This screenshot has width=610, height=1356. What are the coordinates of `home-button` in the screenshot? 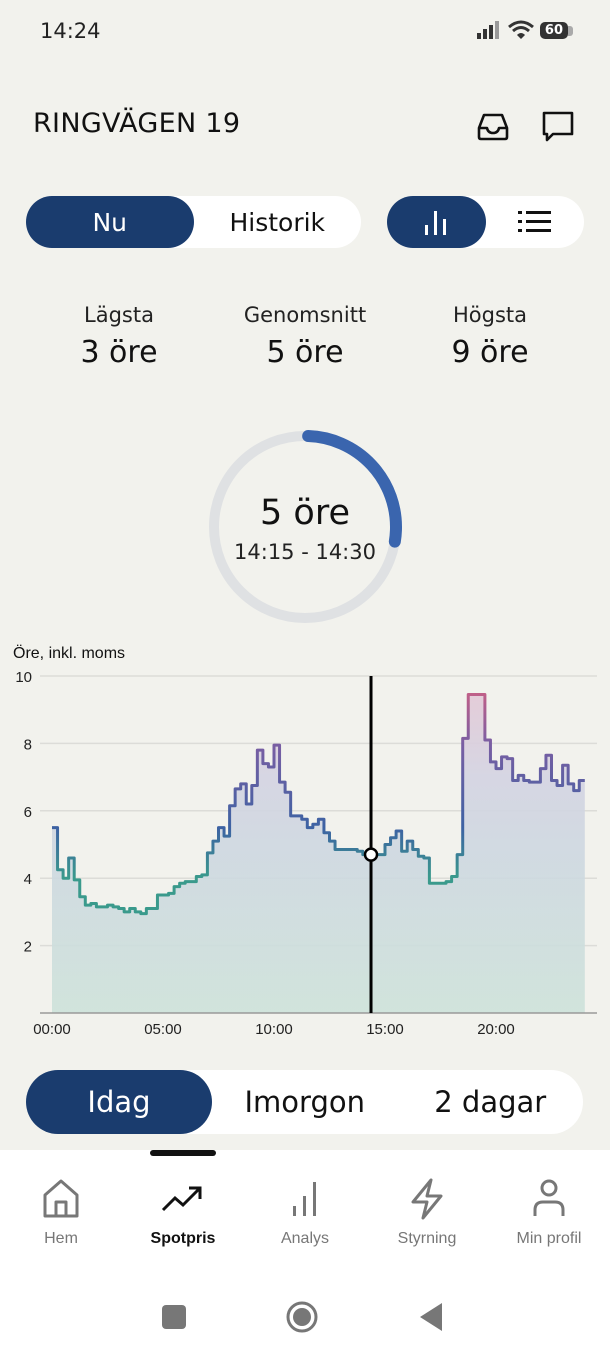 It's located at (302, 1317).